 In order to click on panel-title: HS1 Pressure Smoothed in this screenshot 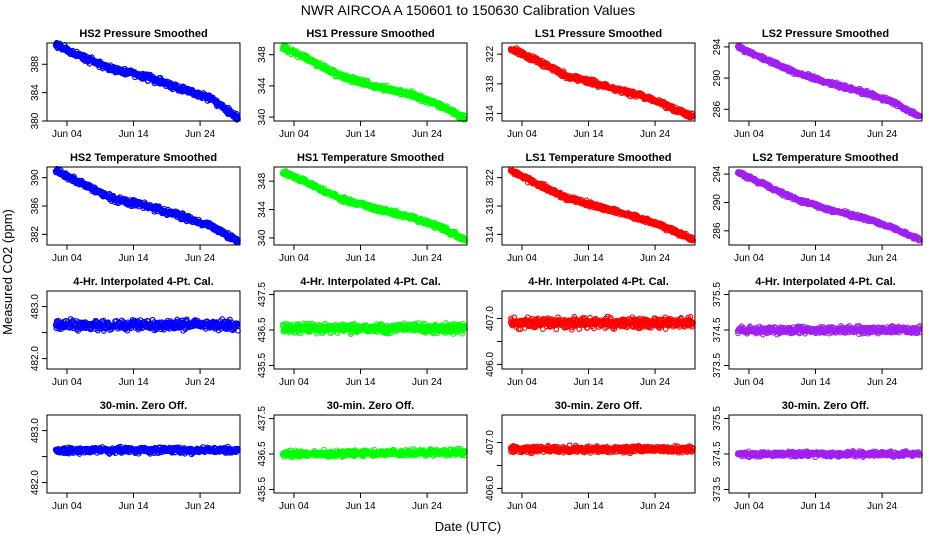, I will do `click(370, 34)`.